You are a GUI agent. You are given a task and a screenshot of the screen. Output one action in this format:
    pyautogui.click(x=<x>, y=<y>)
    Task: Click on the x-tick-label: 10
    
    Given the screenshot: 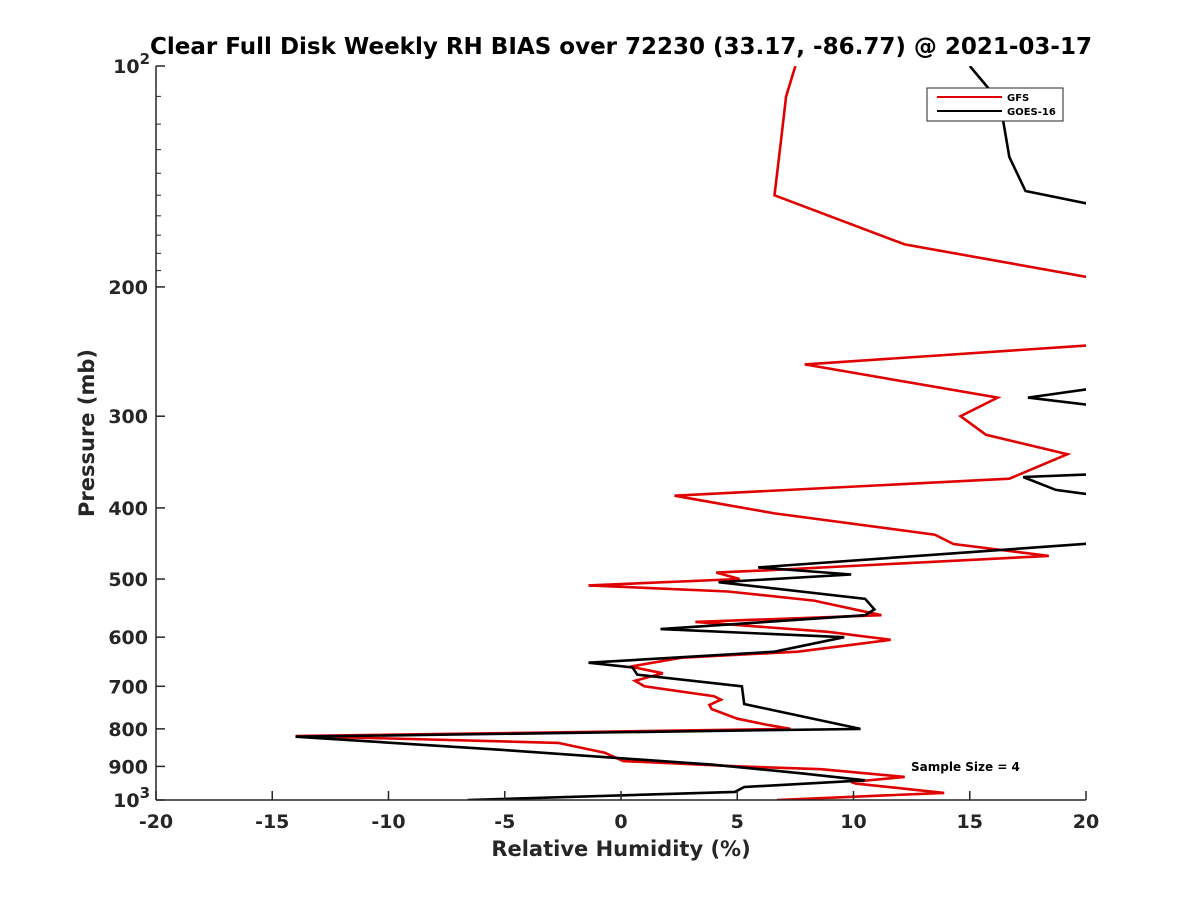 What is the action you would take?
    pyautogui.click(x=853, y=822)
    